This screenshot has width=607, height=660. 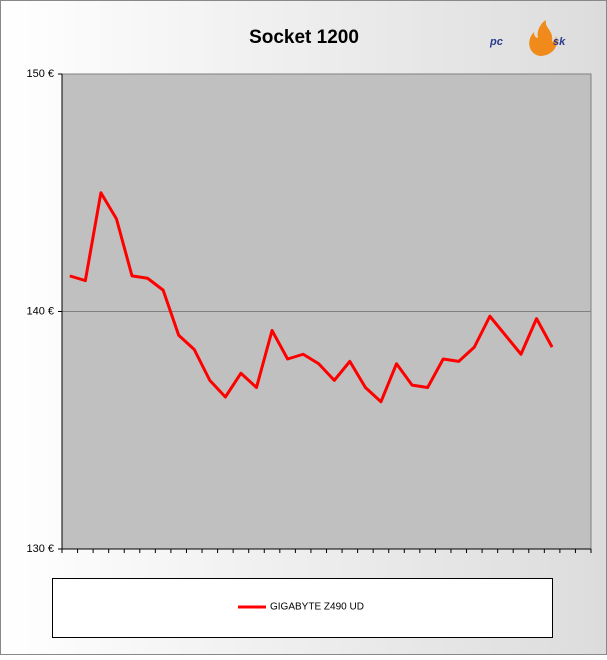 I want to click on logo: pc sk, so click(x=527, y=38).